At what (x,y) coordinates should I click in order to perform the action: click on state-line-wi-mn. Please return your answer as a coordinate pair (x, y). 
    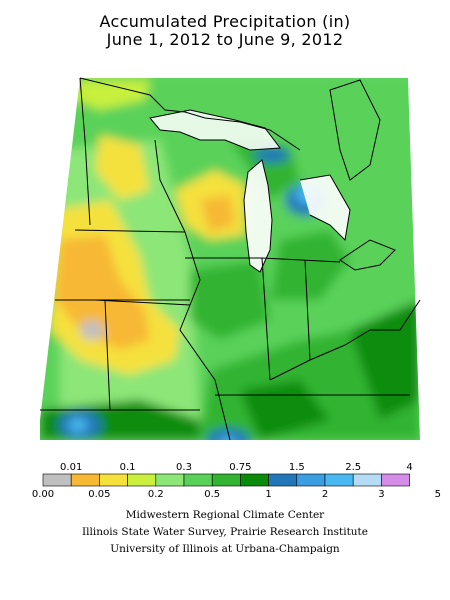
    Looking at the image, I should click on (170, 186).